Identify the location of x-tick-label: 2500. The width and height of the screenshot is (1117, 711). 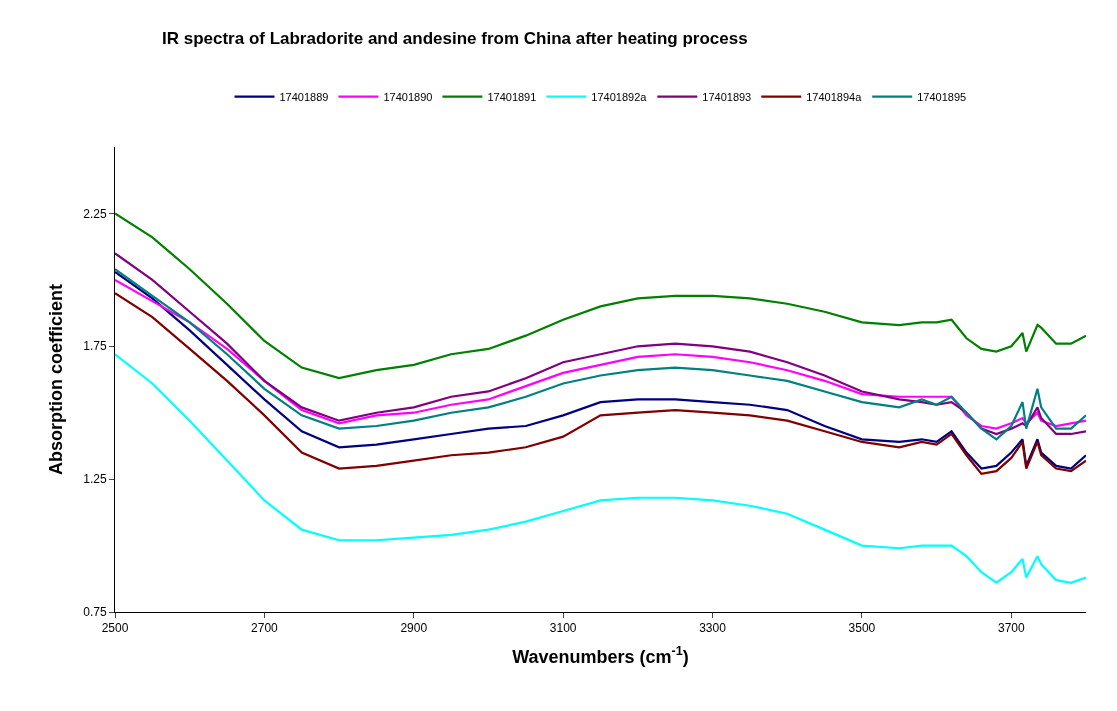
(115, 628).